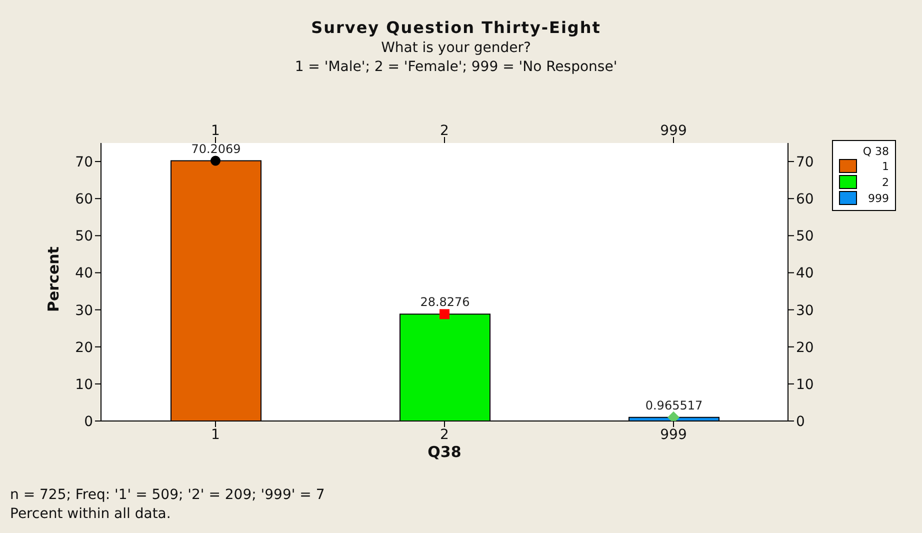  I want to click on category-label: 1, so click(215, 434).